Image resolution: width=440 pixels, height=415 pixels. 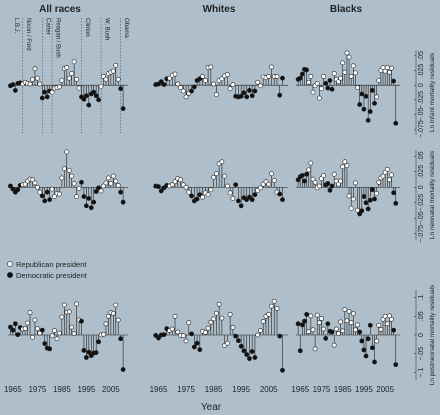 I want to click on president-label: Clinton, so click(x=87, y=27).